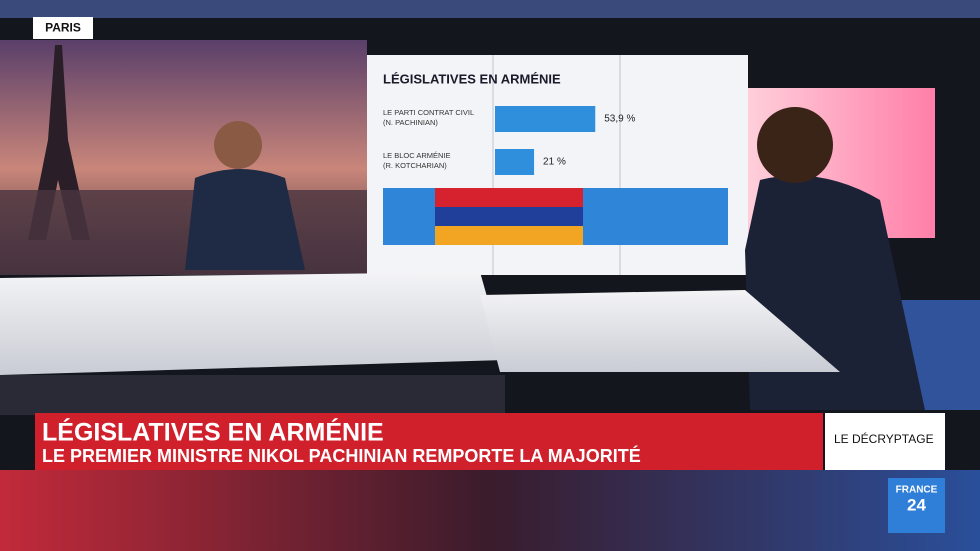 This screenshot has height=551, width=980. I want to click on value-label: 53,9 %, so click(619, 119).